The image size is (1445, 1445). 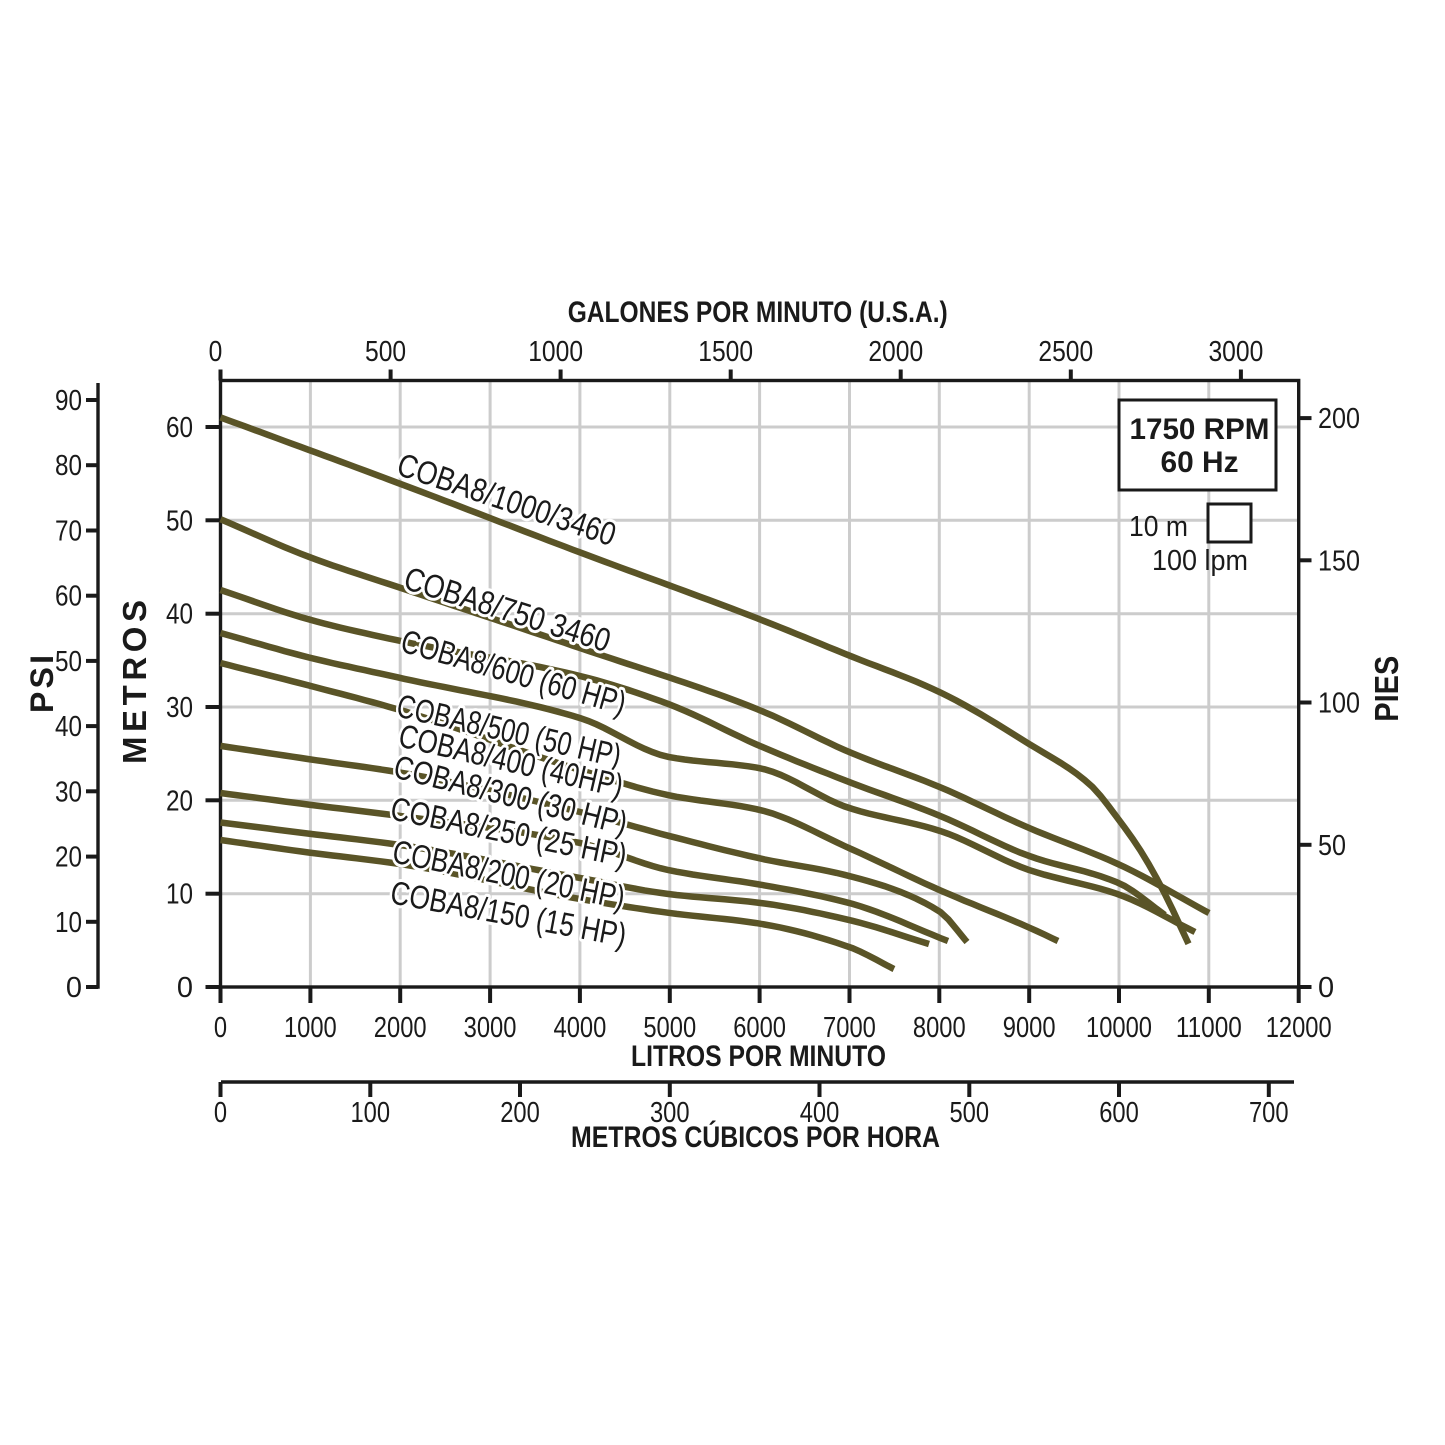 What do you see at coordinates (820, 1113) in the screenshot?
I see `svg-text: 400` at bounding box center [820, 1113].